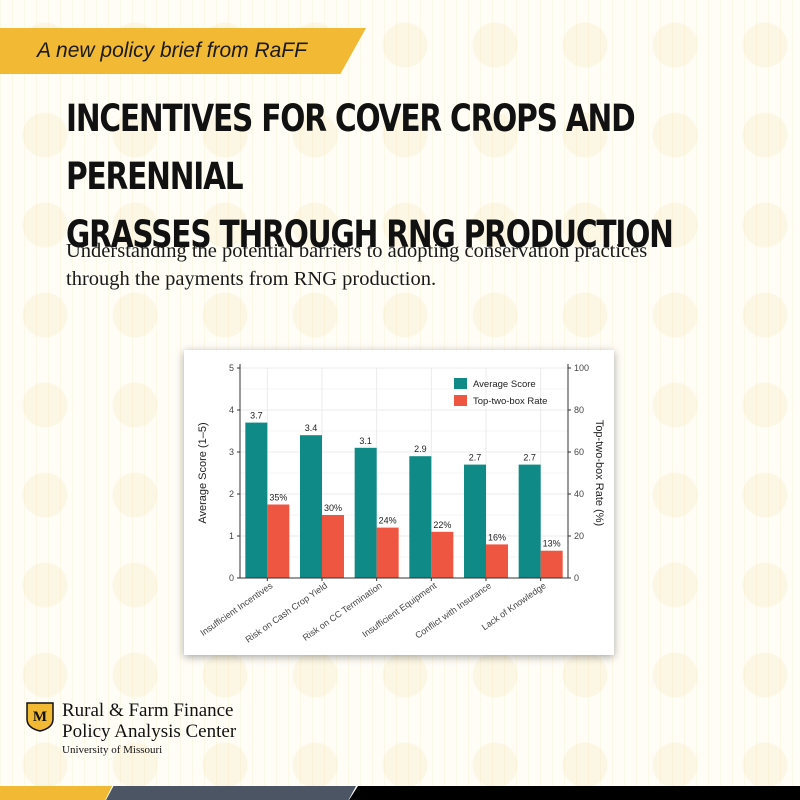  Describe the element at coordinates (579, 410) in the screenshot. I see `y-tick-label-right: 80` at that location.